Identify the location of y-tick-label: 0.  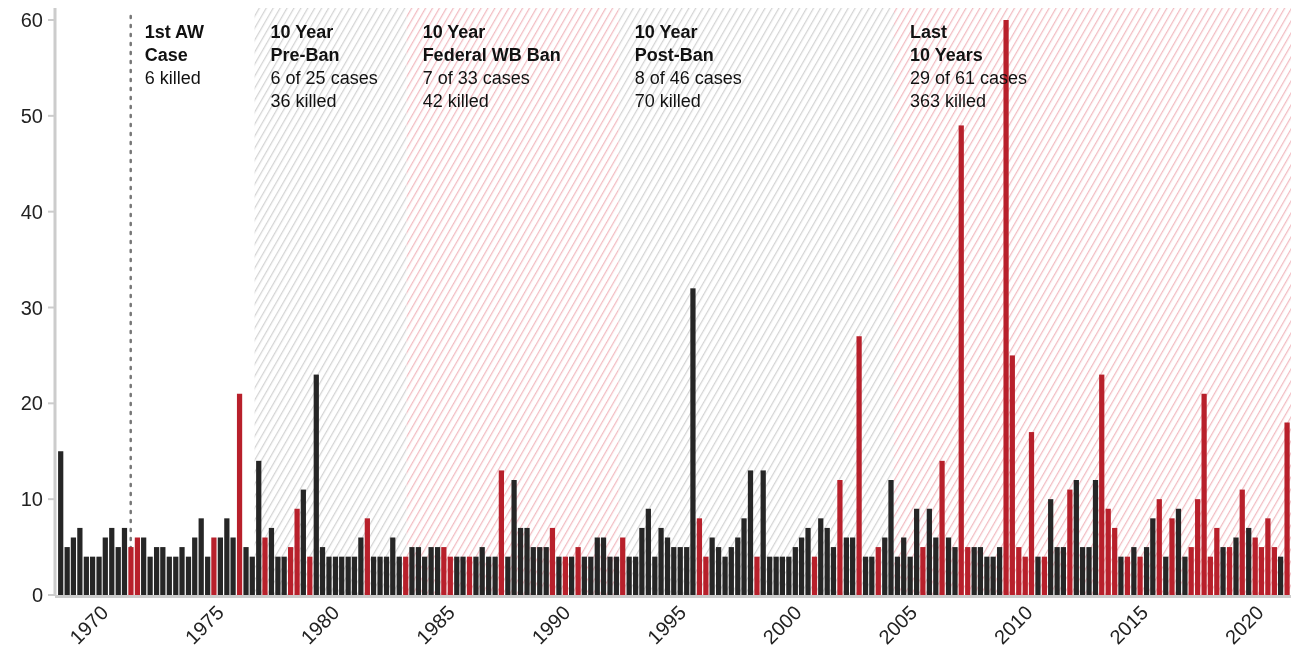
(37, 595).